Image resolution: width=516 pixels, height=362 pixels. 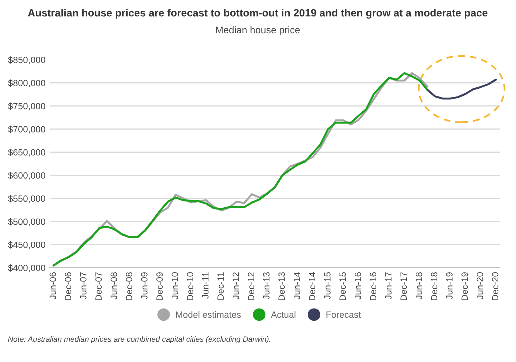 I want to click on x-tick-label: Dec-18, so click(x=434, y=286).